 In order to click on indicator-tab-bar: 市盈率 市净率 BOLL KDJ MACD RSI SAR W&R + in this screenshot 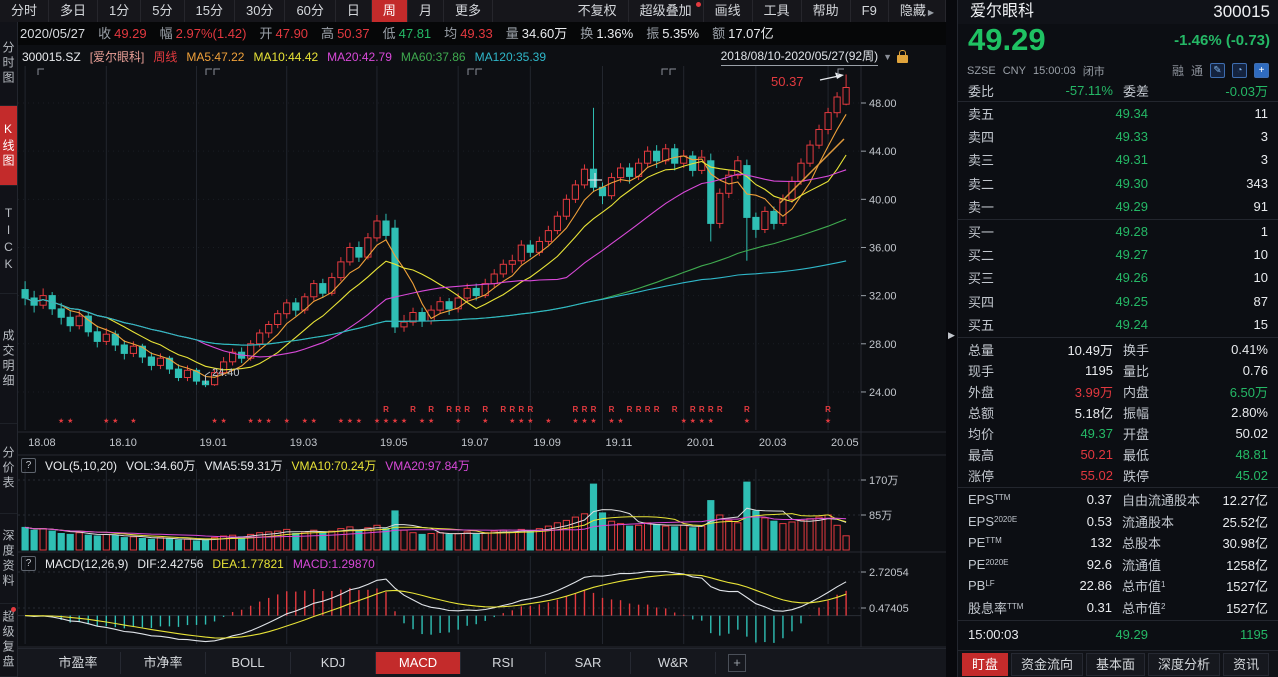, I will do `click(482, 662)`.